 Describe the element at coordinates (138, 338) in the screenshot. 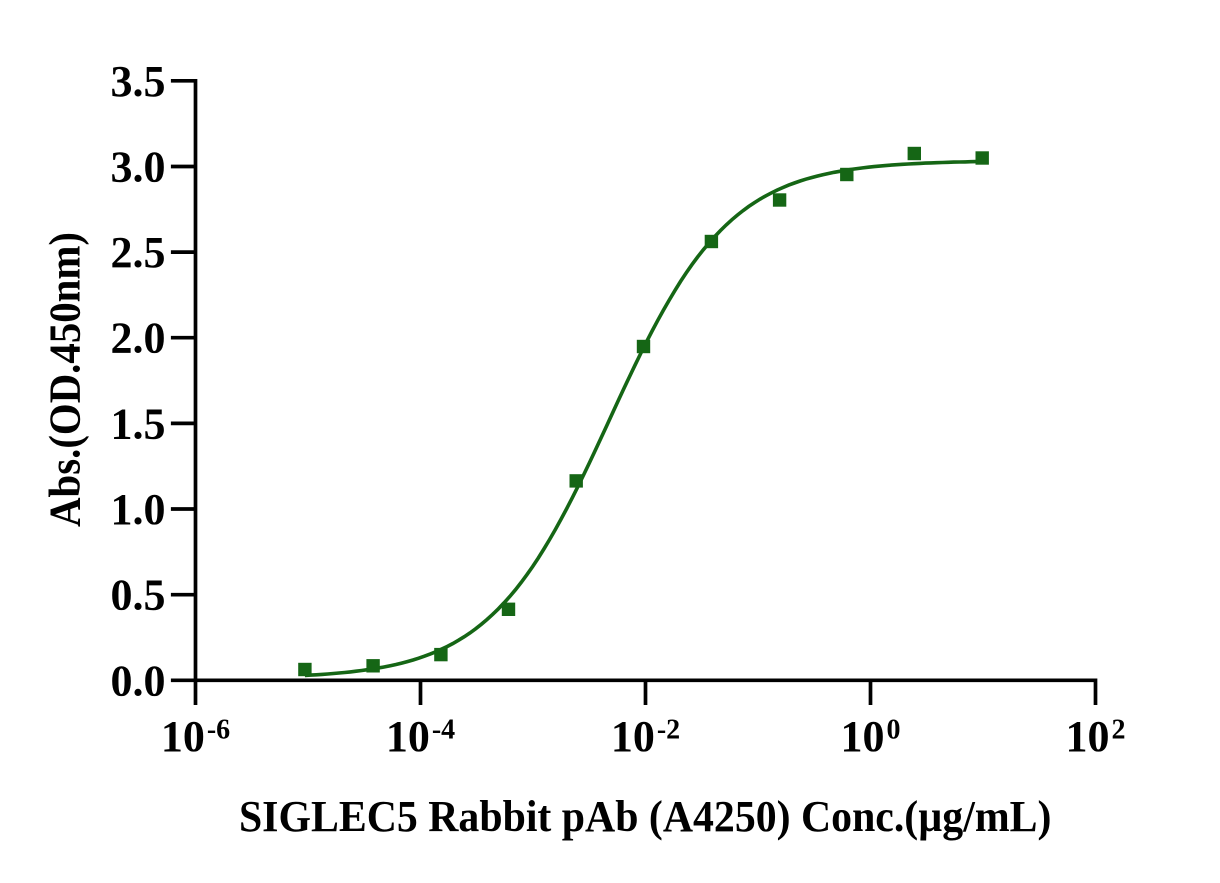

I see `svg-text: 2.0` at that location.